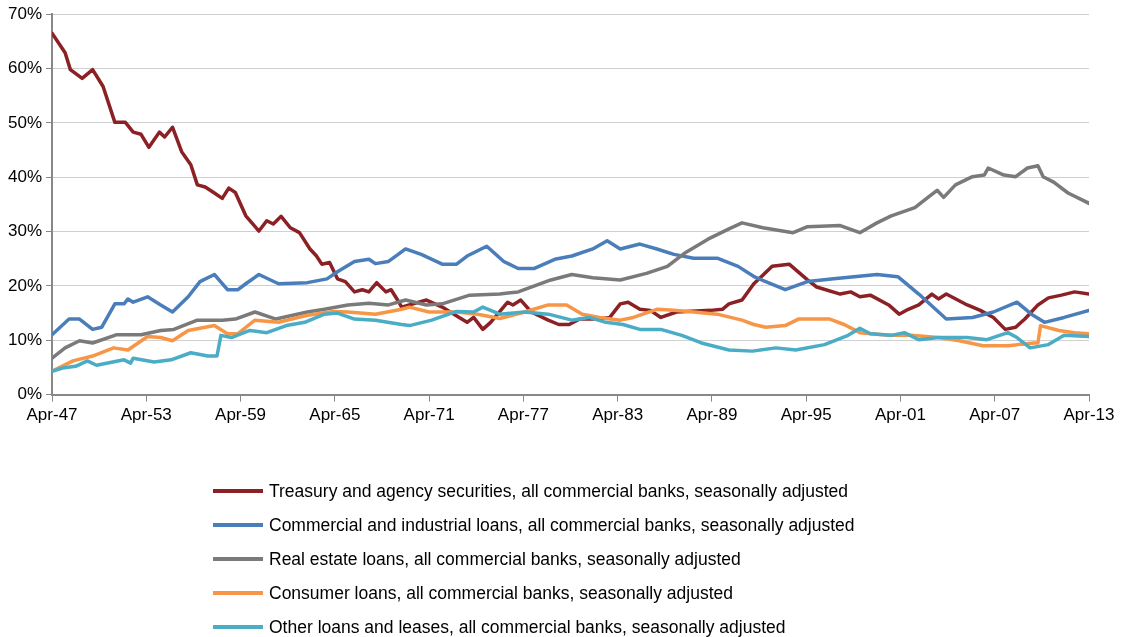 The height and width of the screenshot is (637, 1121). What do you see at coordinates (995, 415) in the screenshot?
I see `x-tick-label: Apr-07` at bounding box center [995, 415].